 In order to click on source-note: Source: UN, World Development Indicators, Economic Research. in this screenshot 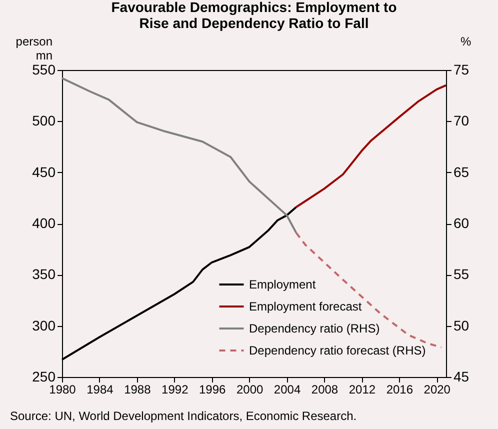, I will do `click(183, 416)`.